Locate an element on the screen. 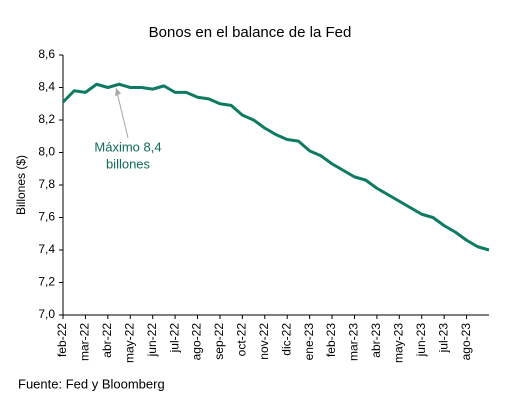  y-tick-label: 8,4 is located at coordinates (46, 87).